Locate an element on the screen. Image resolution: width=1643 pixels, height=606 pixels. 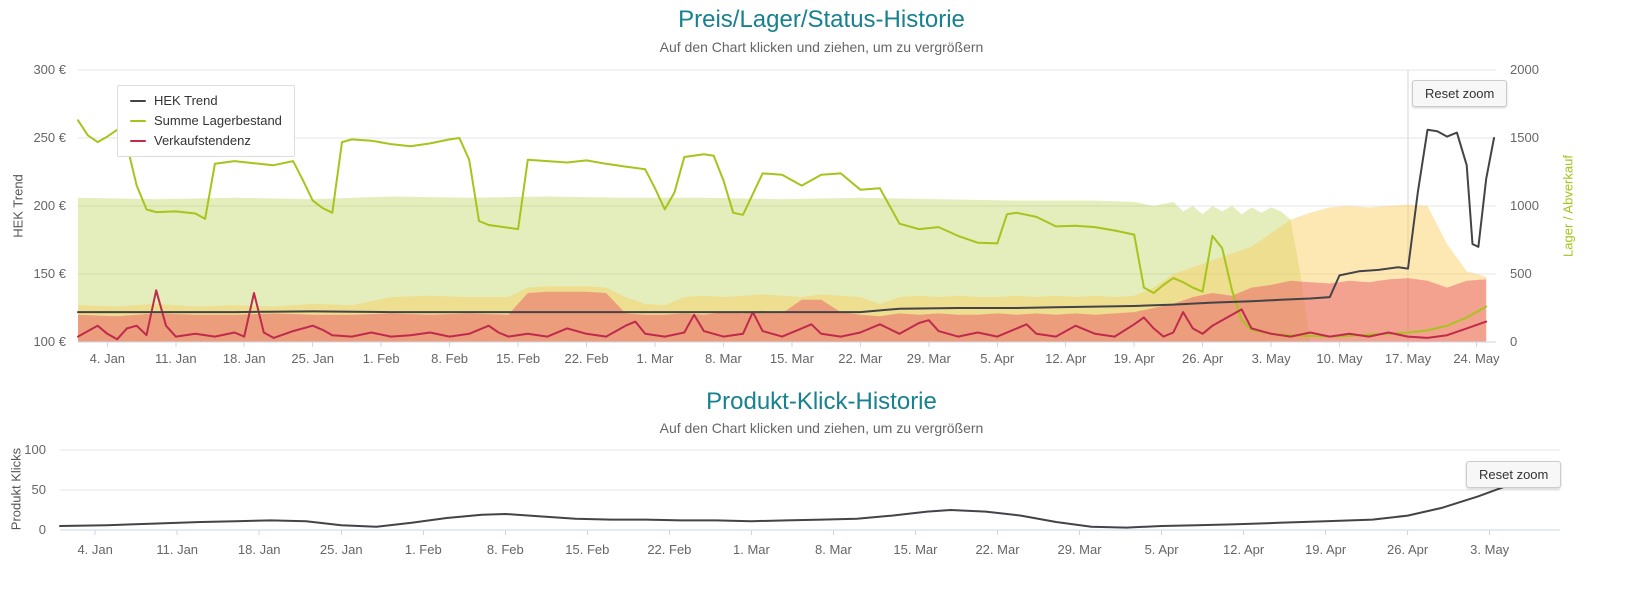
series-status-area-red is located at coordinates (782, 310).